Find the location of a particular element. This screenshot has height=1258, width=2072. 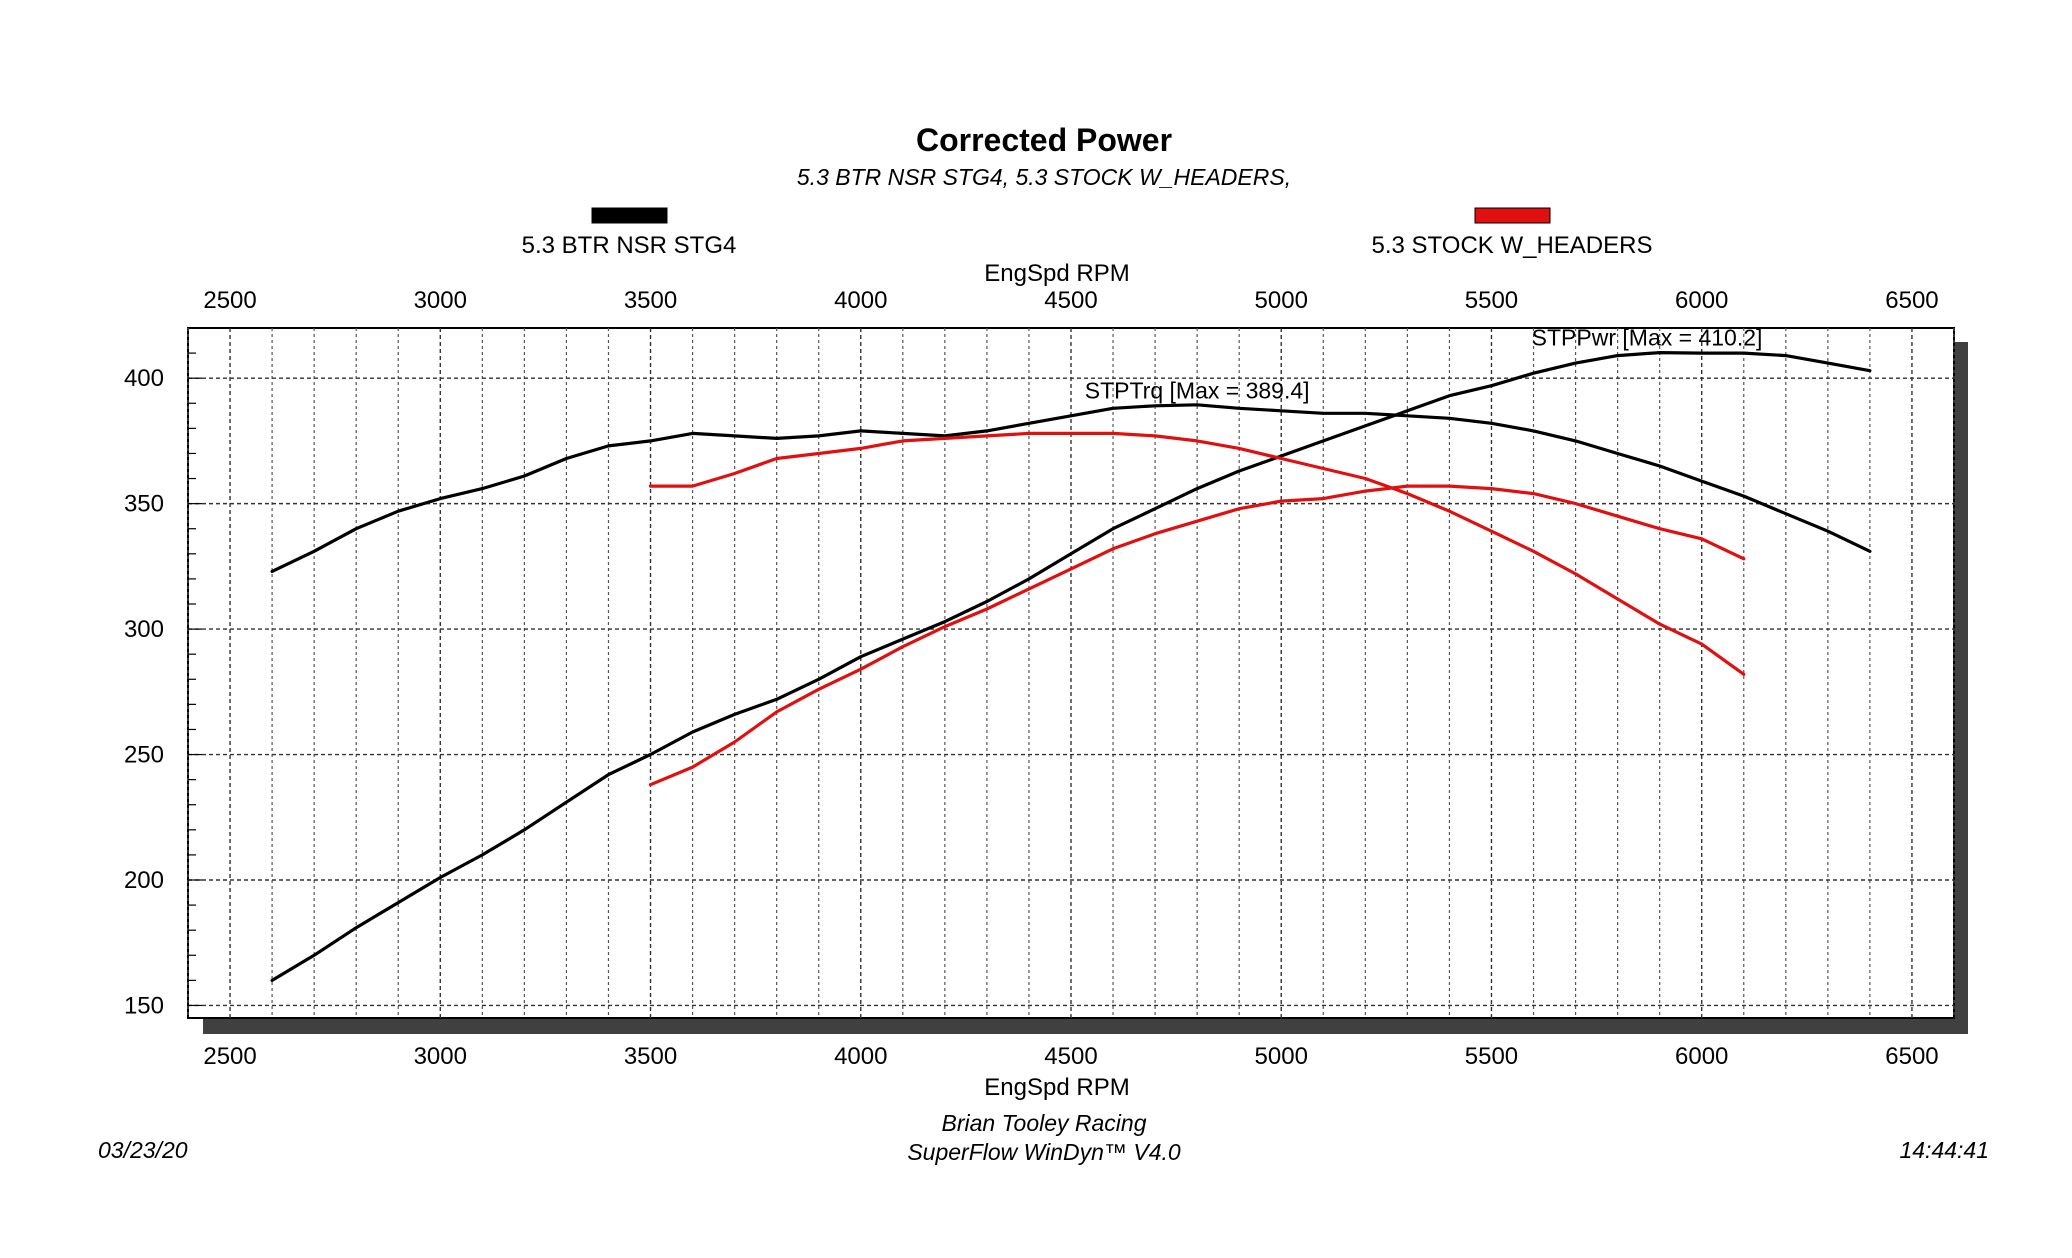

legend-label-btr: 5.3 BTR NSR STG4 is located at coordinates (629, 245).